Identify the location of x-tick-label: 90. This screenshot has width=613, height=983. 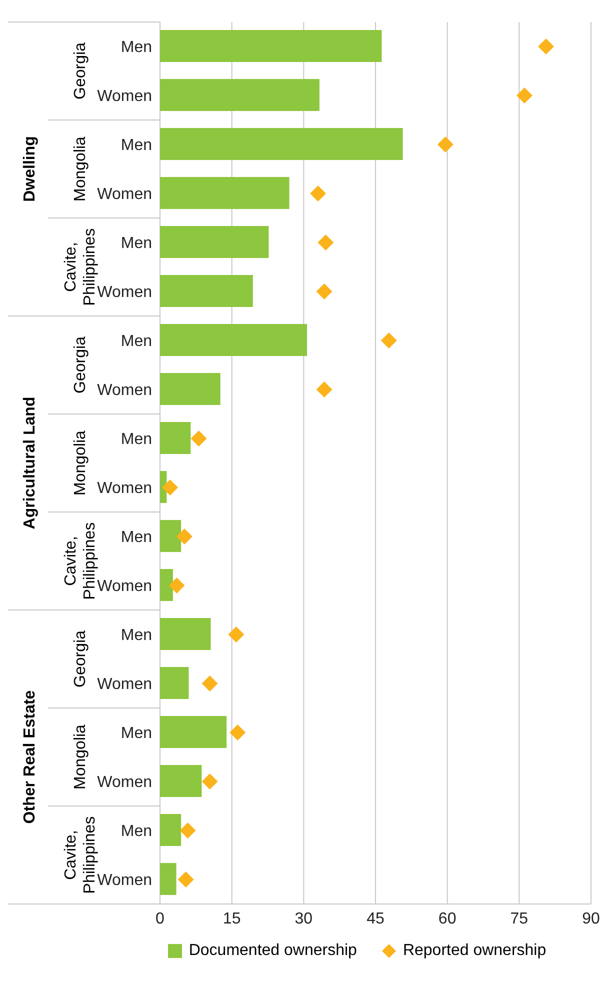
(591, 919).